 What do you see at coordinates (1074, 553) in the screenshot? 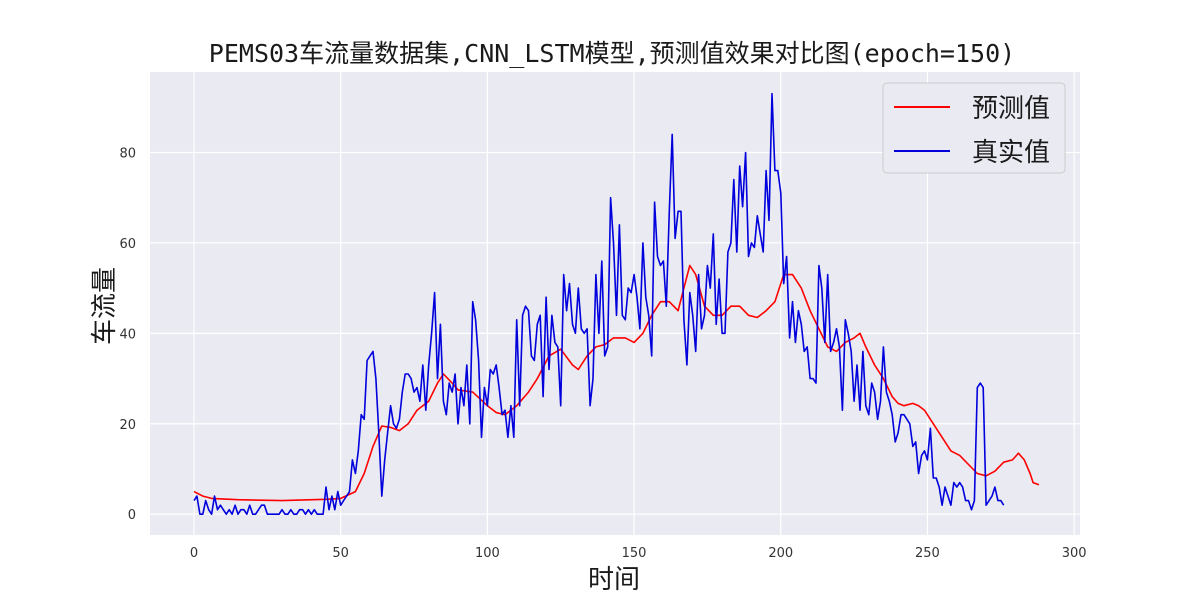
I see `x-tick-label: 300` at bounding box center [1074, 553].